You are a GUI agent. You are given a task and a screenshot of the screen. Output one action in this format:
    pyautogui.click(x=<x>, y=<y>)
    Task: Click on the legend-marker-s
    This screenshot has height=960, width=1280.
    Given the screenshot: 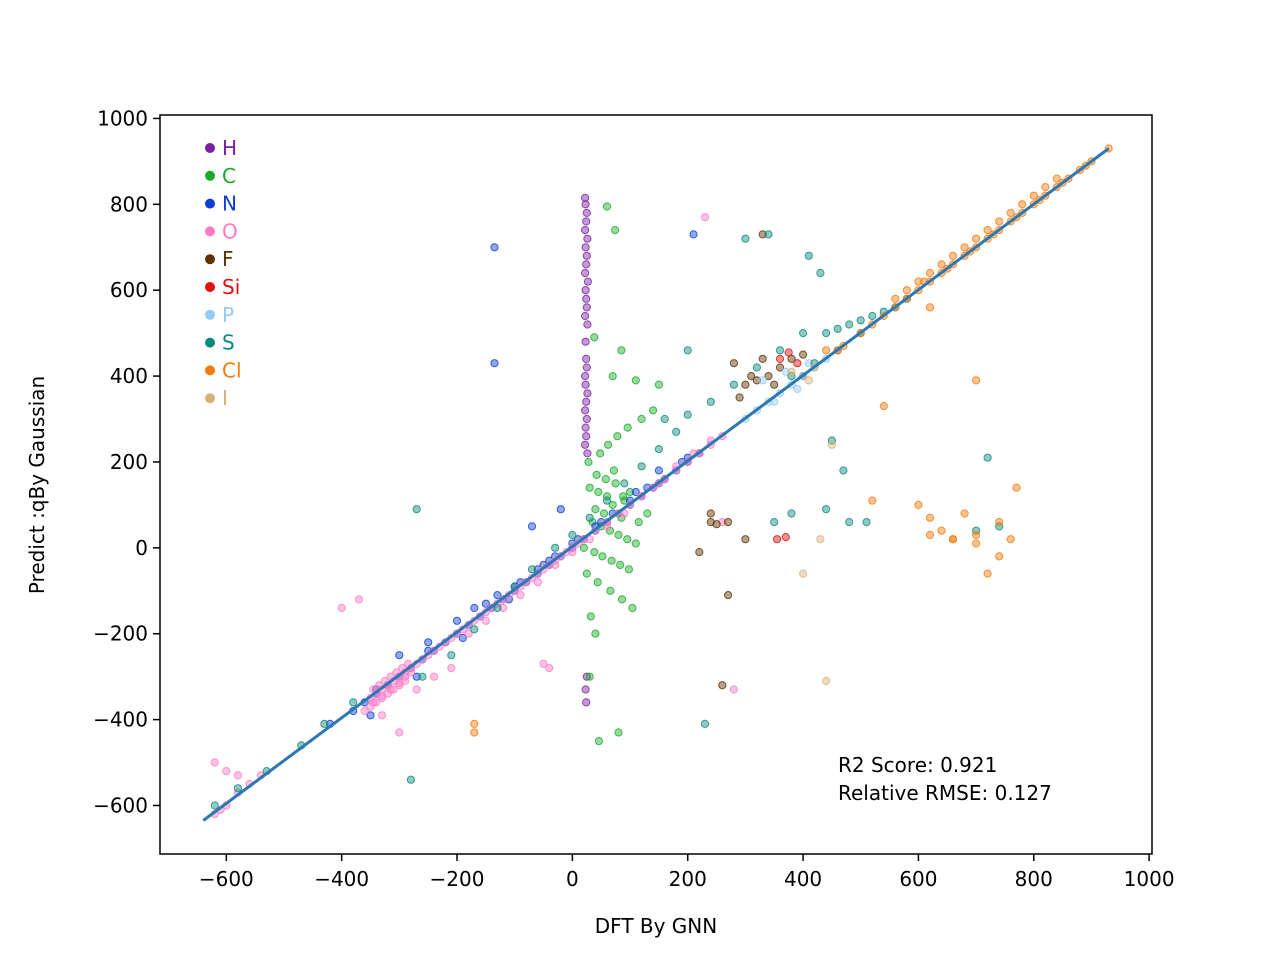 What is the action you would take?
    pyautogui.click(x=210, y=342)
    